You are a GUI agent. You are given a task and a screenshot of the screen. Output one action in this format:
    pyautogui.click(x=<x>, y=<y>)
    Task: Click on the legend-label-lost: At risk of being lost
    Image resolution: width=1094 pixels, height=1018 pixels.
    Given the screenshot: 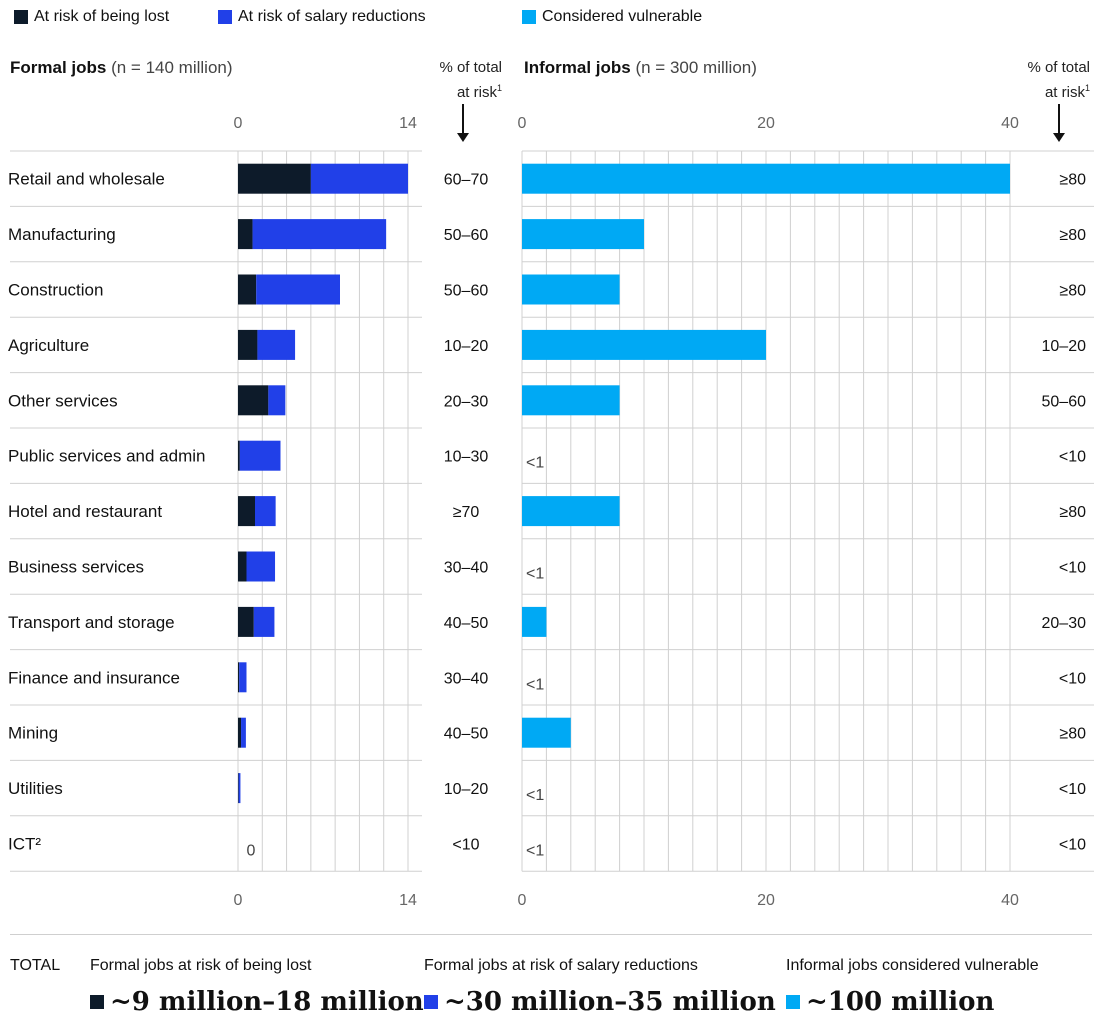 What is the action you would take?
    pyautogui.click(x=102, y=16)
    